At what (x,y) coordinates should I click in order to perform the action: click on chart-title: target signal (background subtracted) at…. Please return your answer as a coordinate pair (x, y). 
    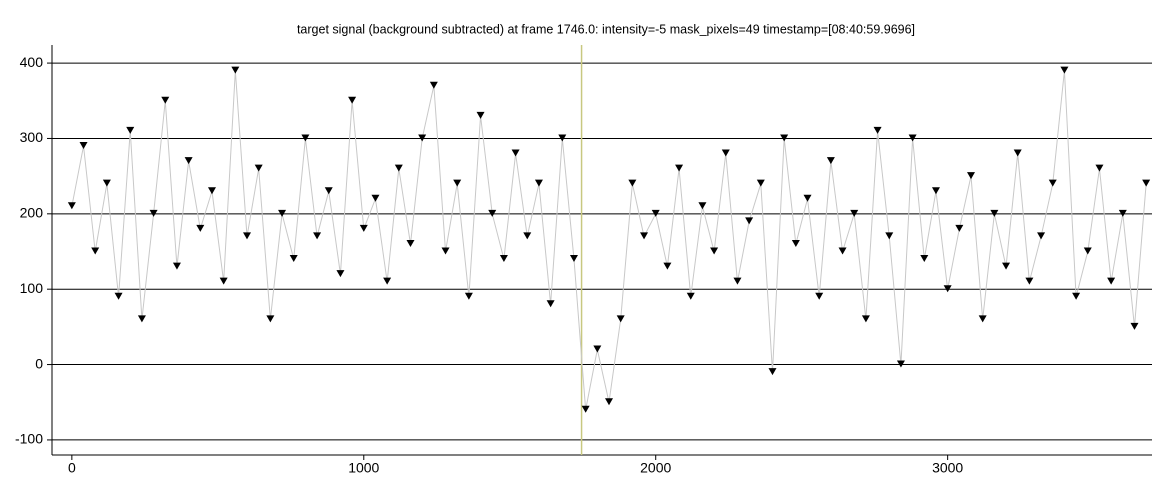
    Looking at the image, I should click on (606, 29).